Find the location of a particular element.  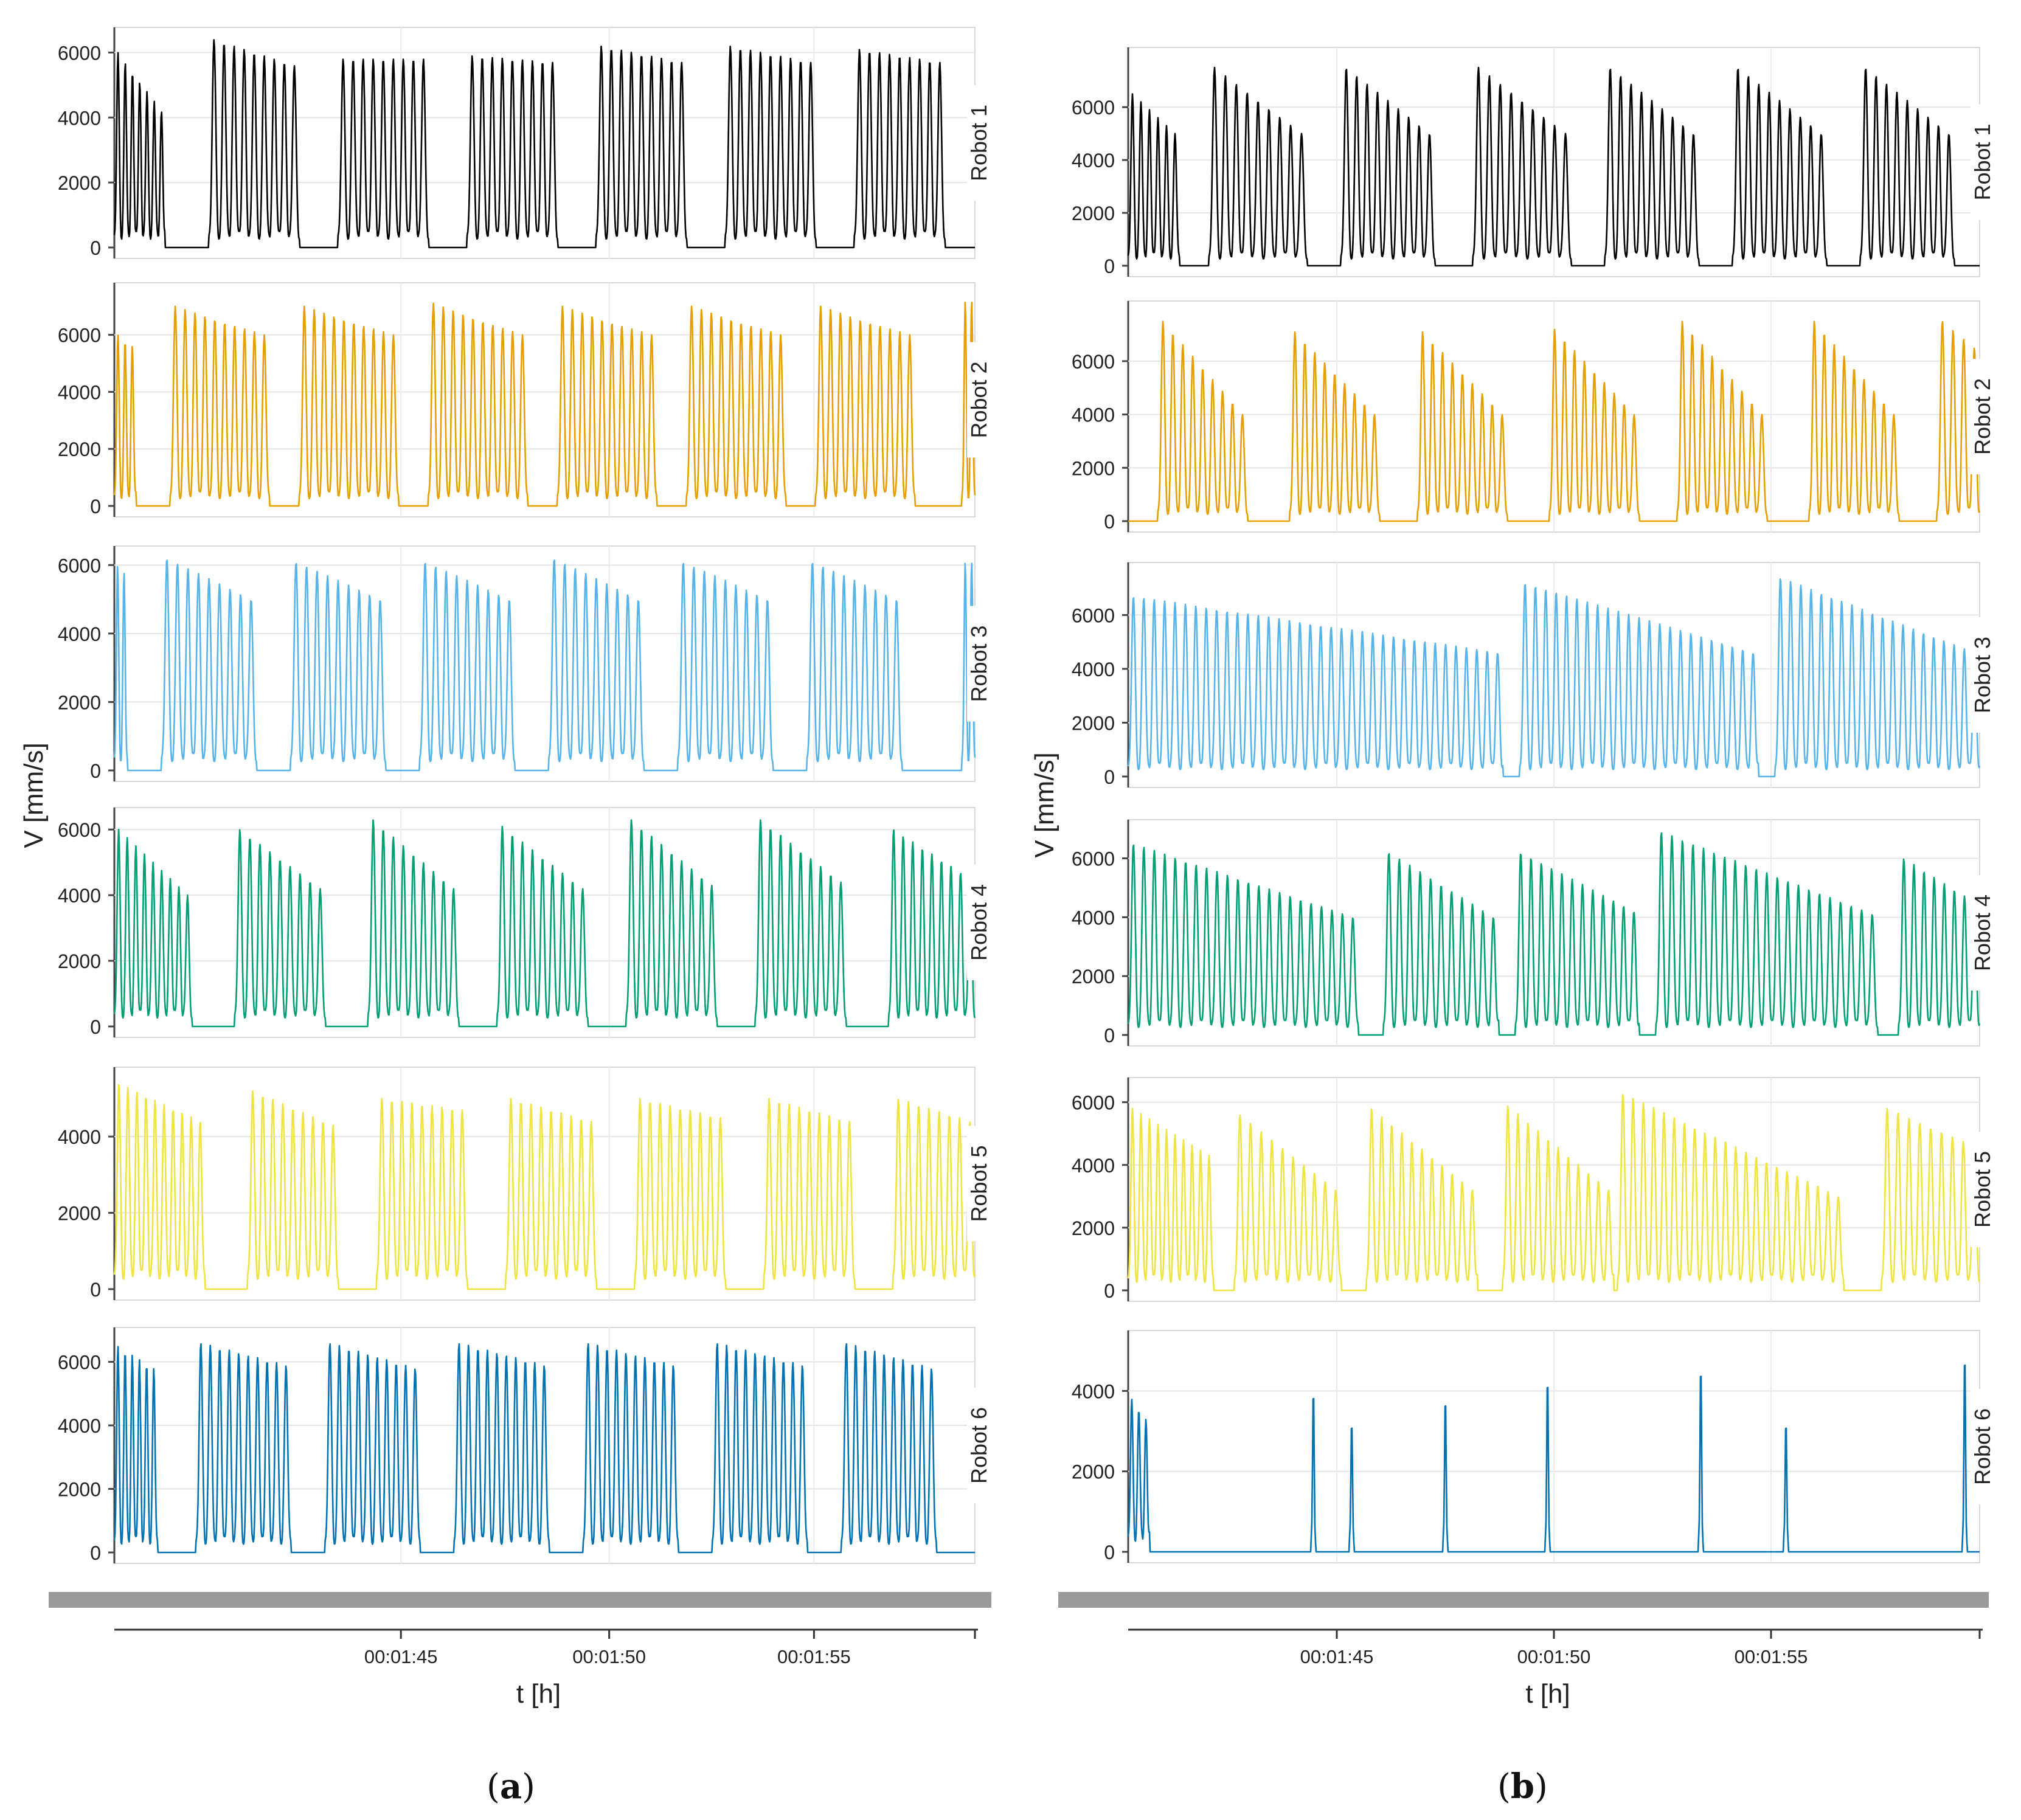

subplot-a-robot-2: 0 2000 4000 6000 Robot 2 is located at coordinates (526, 399).